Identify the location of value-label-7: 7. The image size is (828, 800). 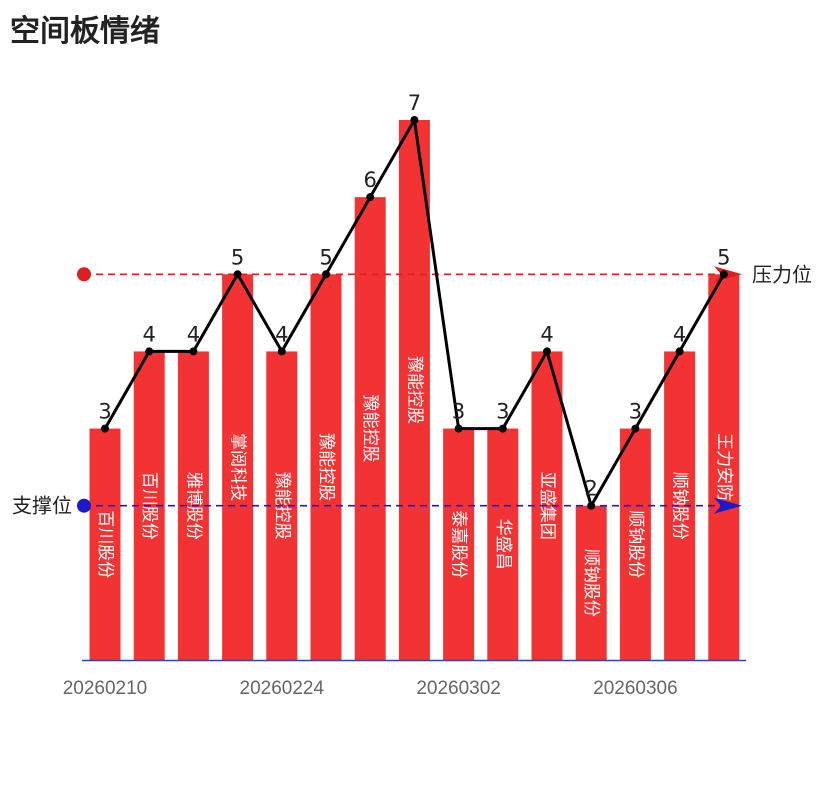
(414, 103).